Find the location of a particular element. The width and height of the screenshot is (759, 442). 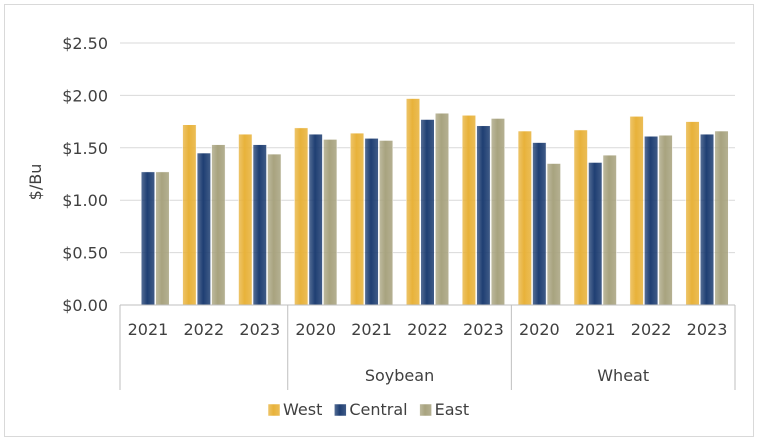

y-tick-label: $1.00 is located at coordinates (85, 200).